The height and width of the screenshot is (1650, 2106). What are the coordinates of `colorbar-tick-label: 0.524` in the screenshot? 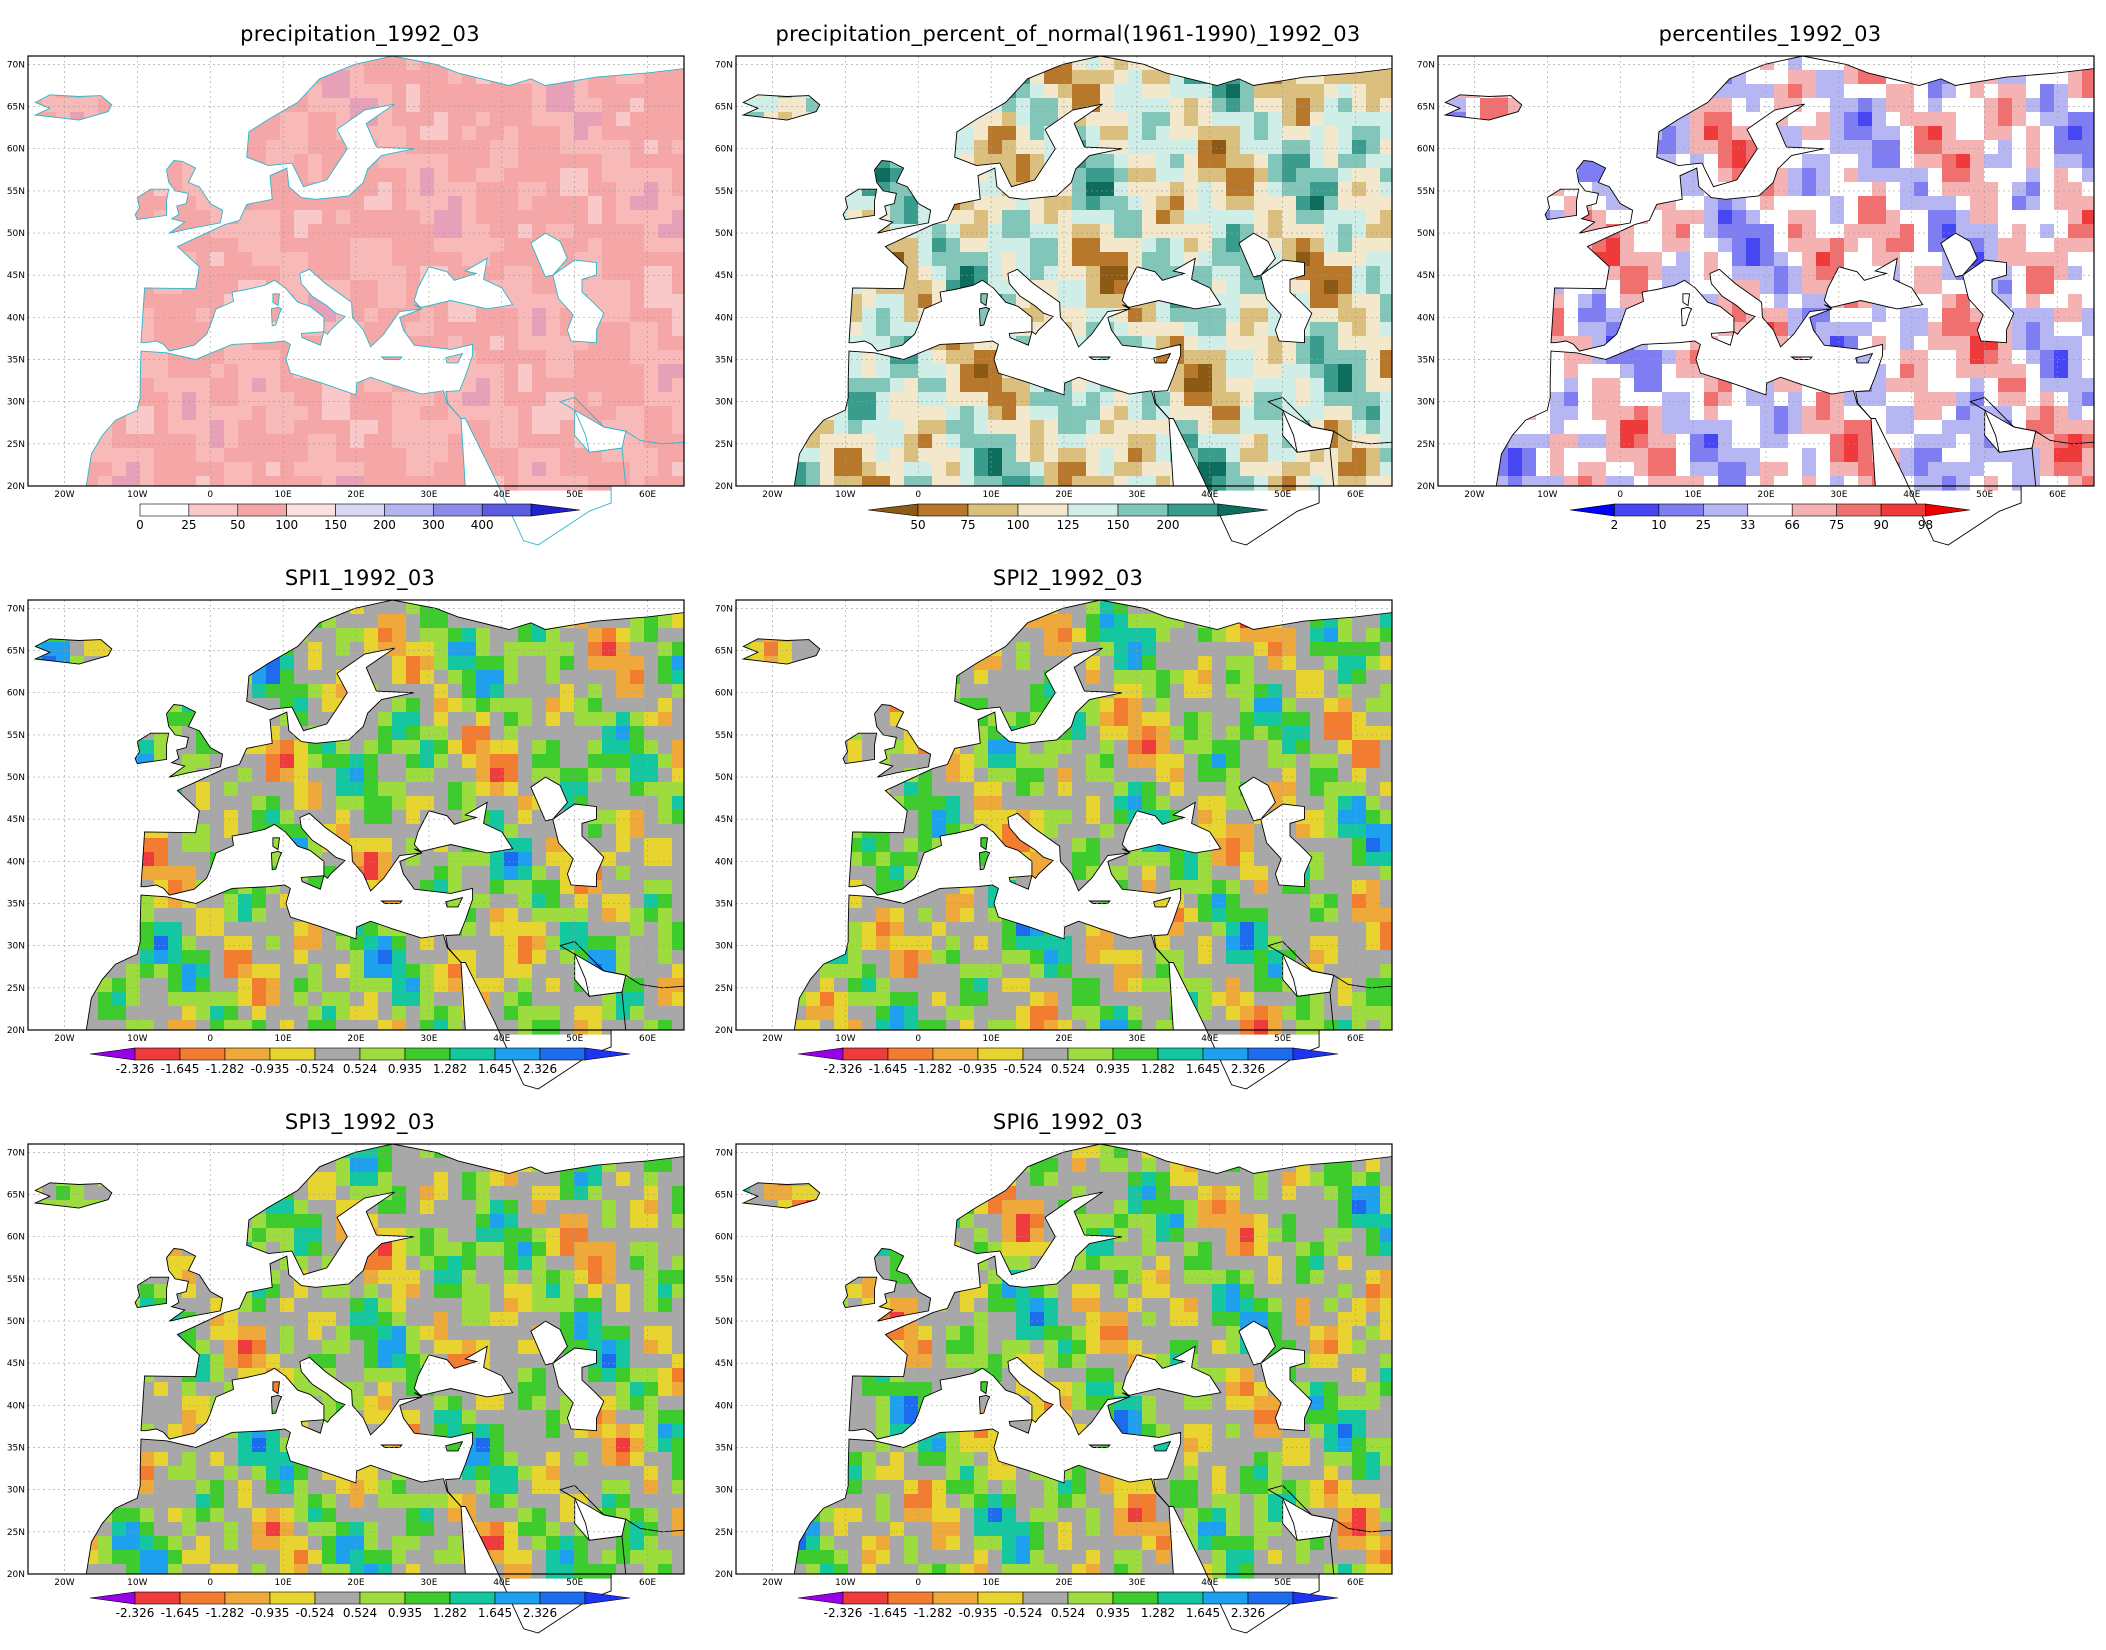 It's located at (360, 1069).